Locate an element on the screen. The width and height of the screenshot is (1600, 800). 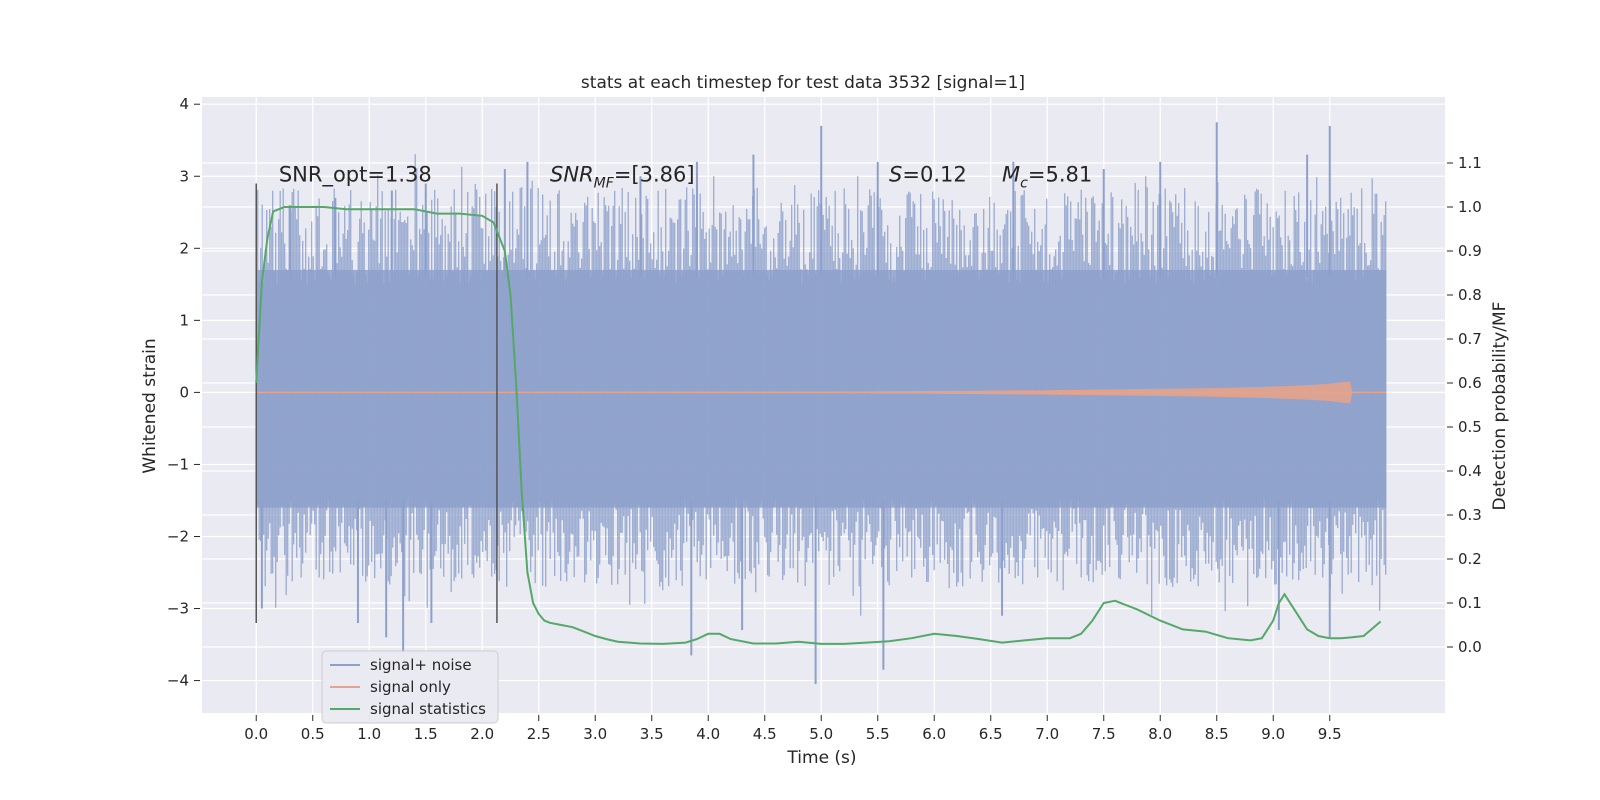
y2-axis-label: Detection probability/MF is located at coordinates (1500, 406).